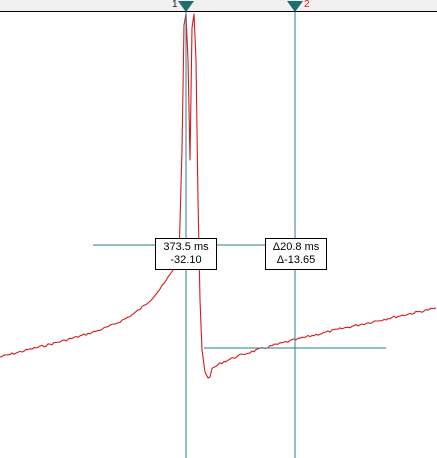  What do you see at coordinates (186, 247) in the screenshot?
I see `cursor-1-time: 373.5 ms` at bounding box center [186, 247].